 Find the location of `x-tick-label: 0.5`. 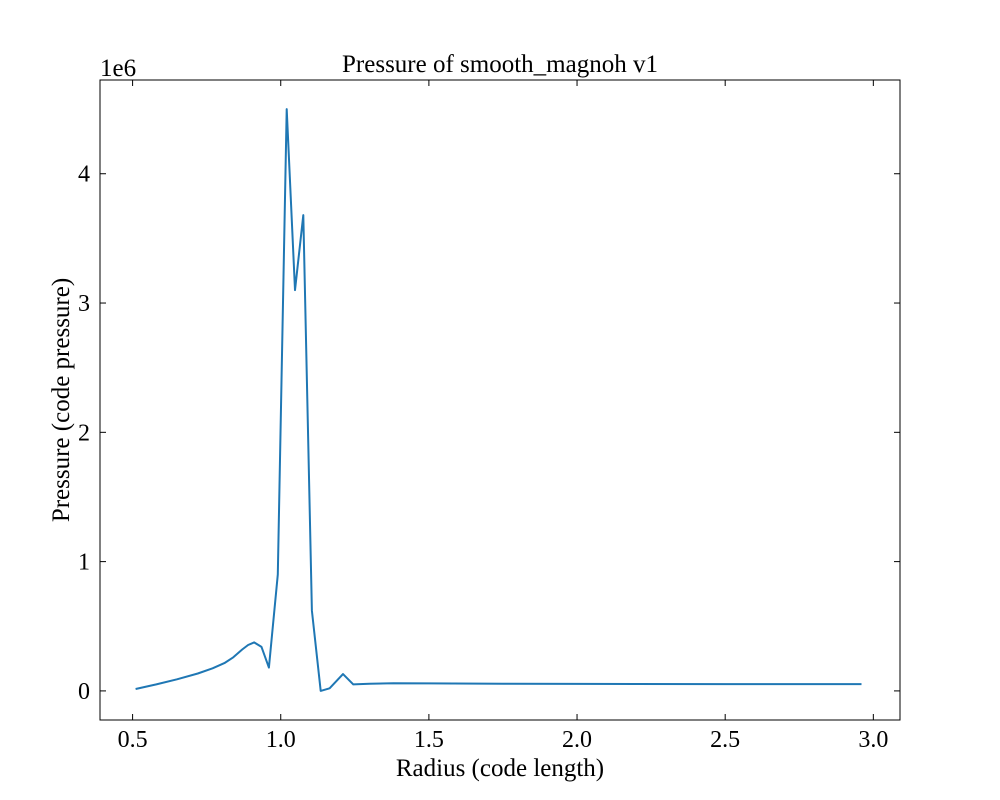

x-tick-label: 0.5 is located at coordinates (133, 740).